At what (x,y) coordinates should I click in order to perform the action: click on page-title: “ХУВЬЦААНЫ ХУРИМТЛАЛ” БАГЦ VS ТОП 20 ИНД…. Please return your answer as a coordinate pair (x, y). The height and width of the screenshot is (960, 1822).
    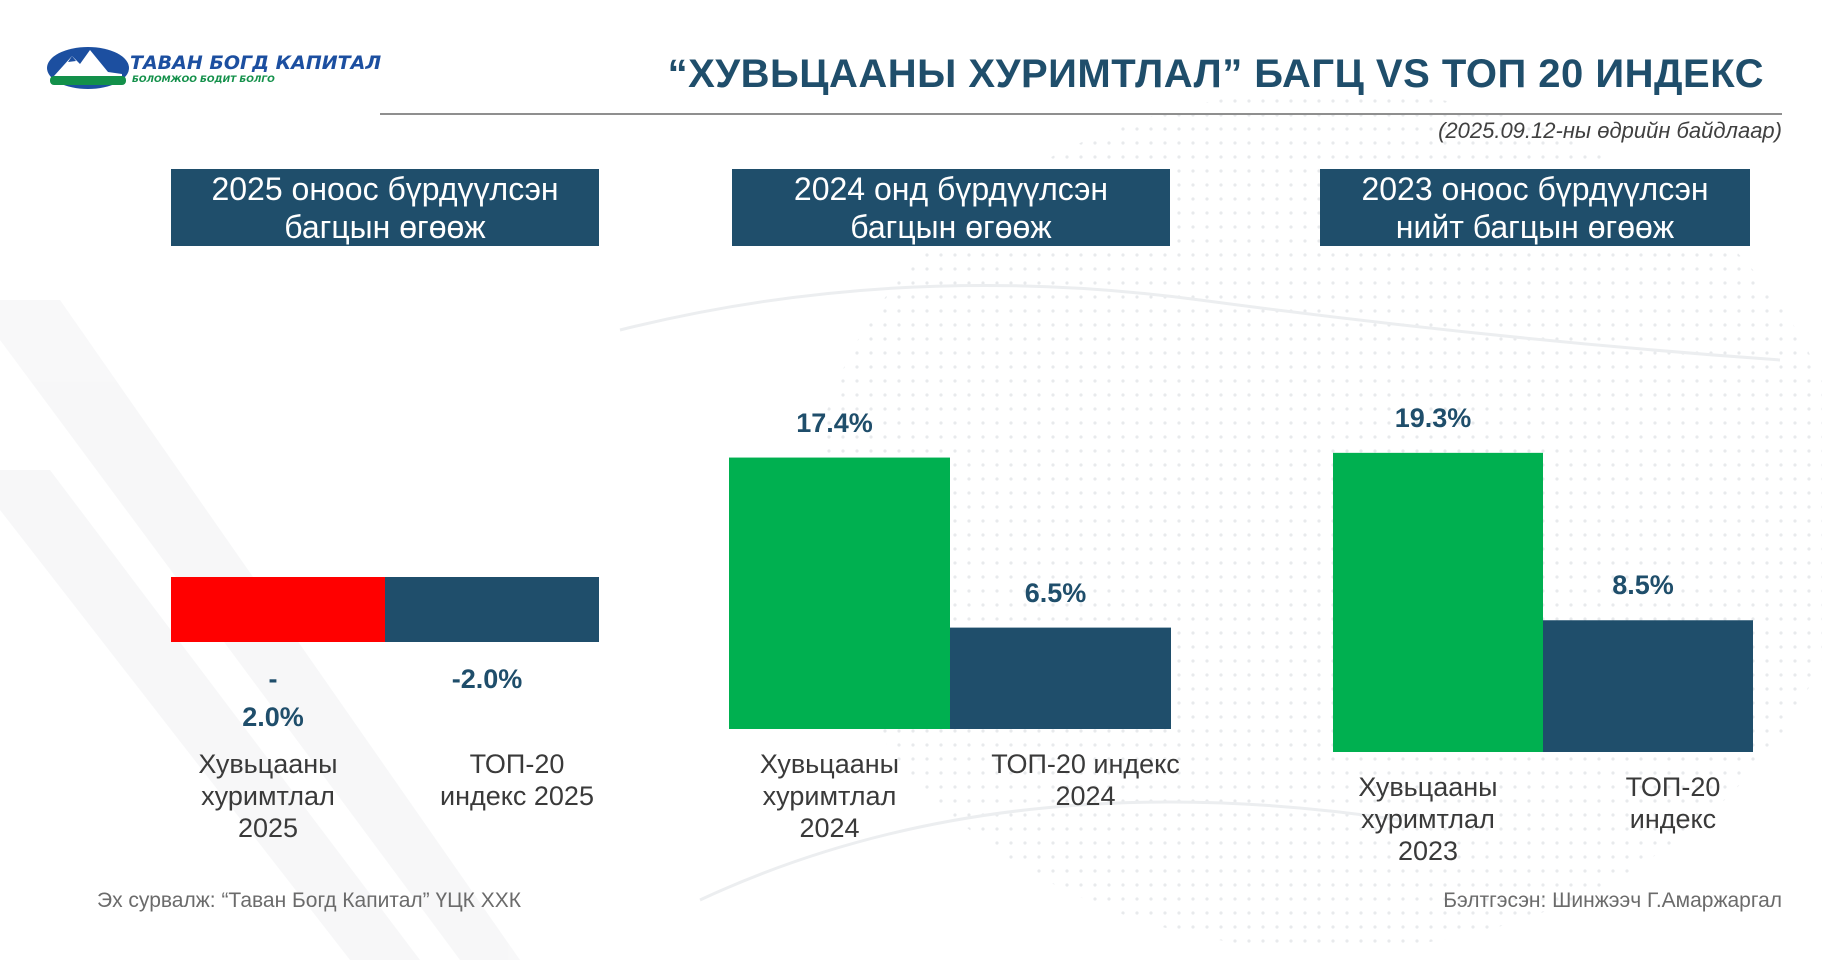
    Looking at the image, I should click on (1215, 74).